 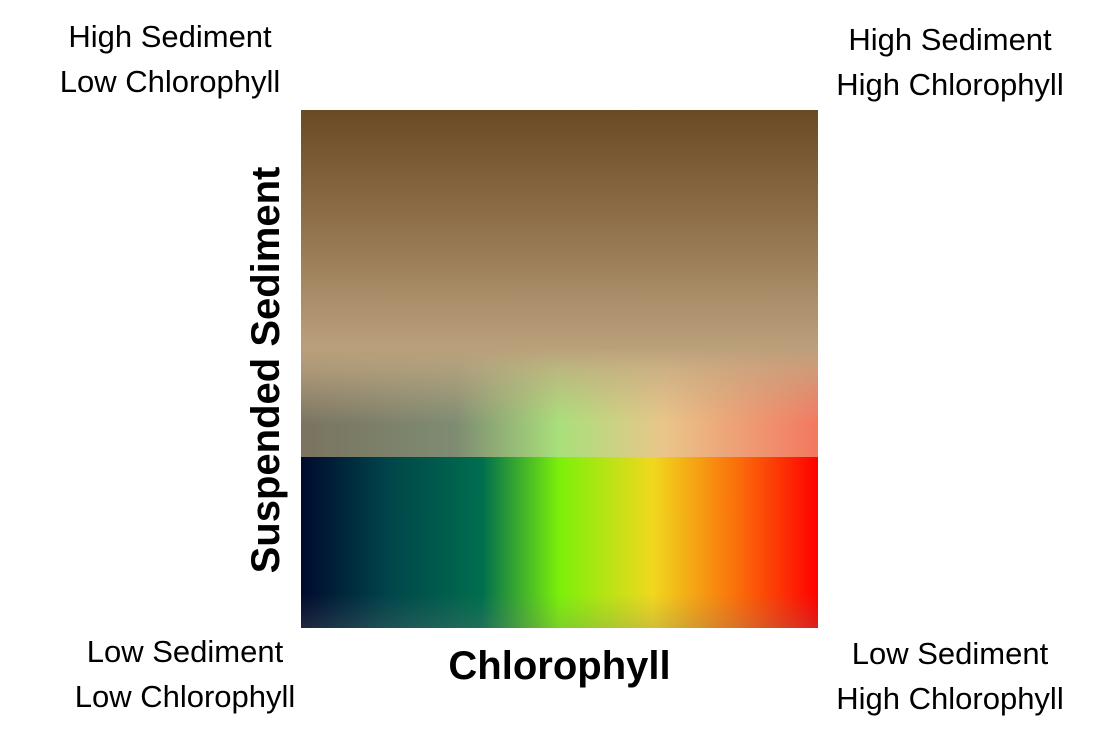 What do you see at coordinates (170, 59) in the screenshot?
I see `corner-label-high-sediment-low-chlorophyll: High Sediment Low Chlorophyll` at bounding box center [170, 59].